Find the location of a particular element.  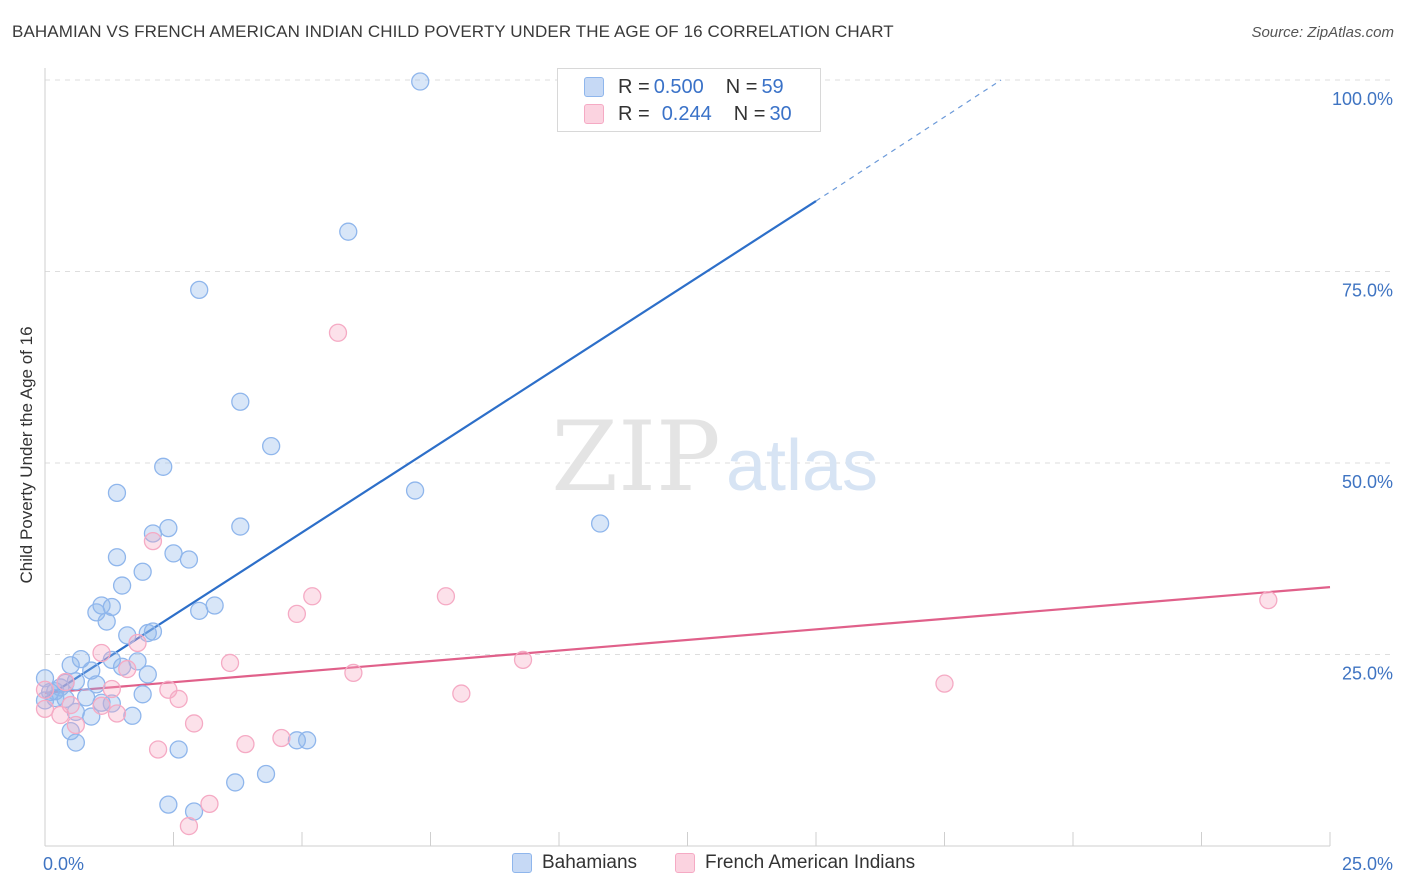

y-tick-label: 50.0% is located at coordinates (1367, 482).